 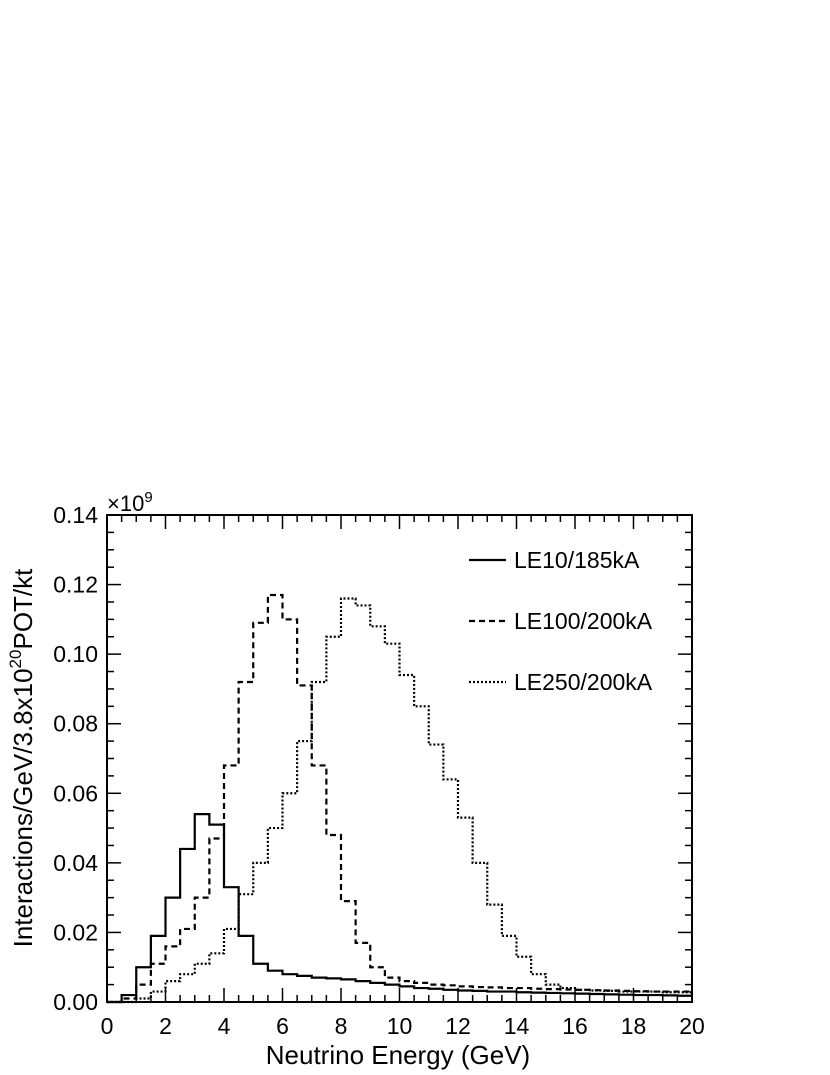 What do you see at coordinates (130, 502) in the screenshot?
I see `y-multiplier: ×10⁹` at bounding box center [130, 502].